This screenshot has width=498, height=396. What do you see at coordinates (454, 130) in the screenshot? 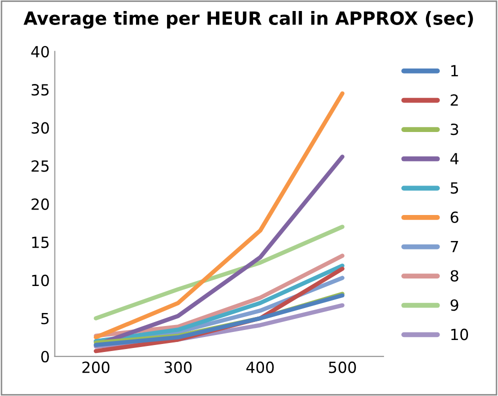
I see `legend-label: 3` at bounding box center [454, 130].